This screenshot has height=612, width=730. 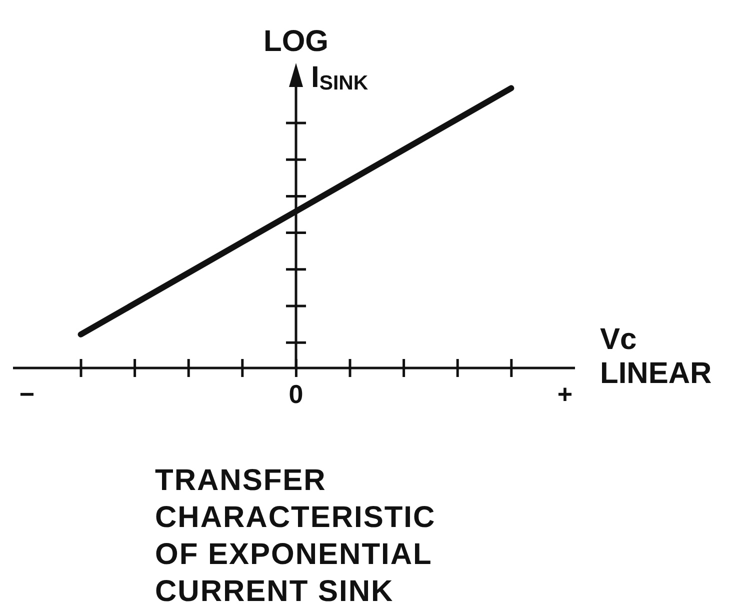 I want to click on y-axis-title: LOG I$_{SINK}$, so click(x=316, y=60).